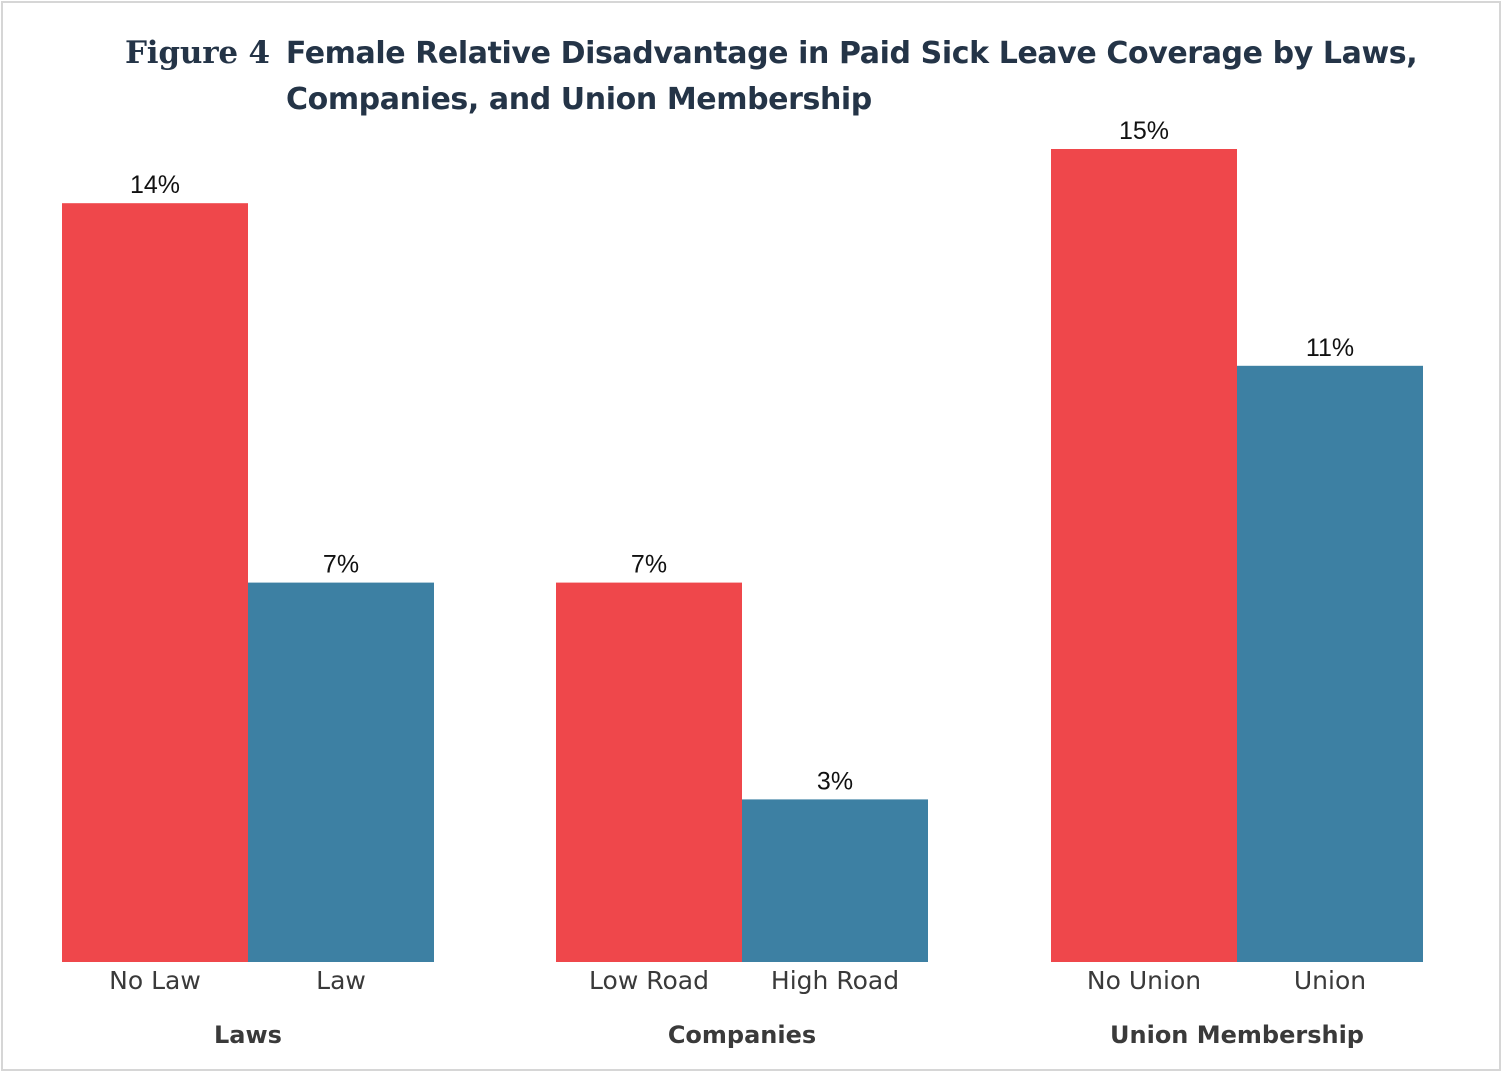 Image resolution: width=1506 pixels, height=1076 pixels. What do you see at coordinates (649, 980) in the screenshot?
I see `tick-label-low-road: Low Road` at bounding box center [649, 980].